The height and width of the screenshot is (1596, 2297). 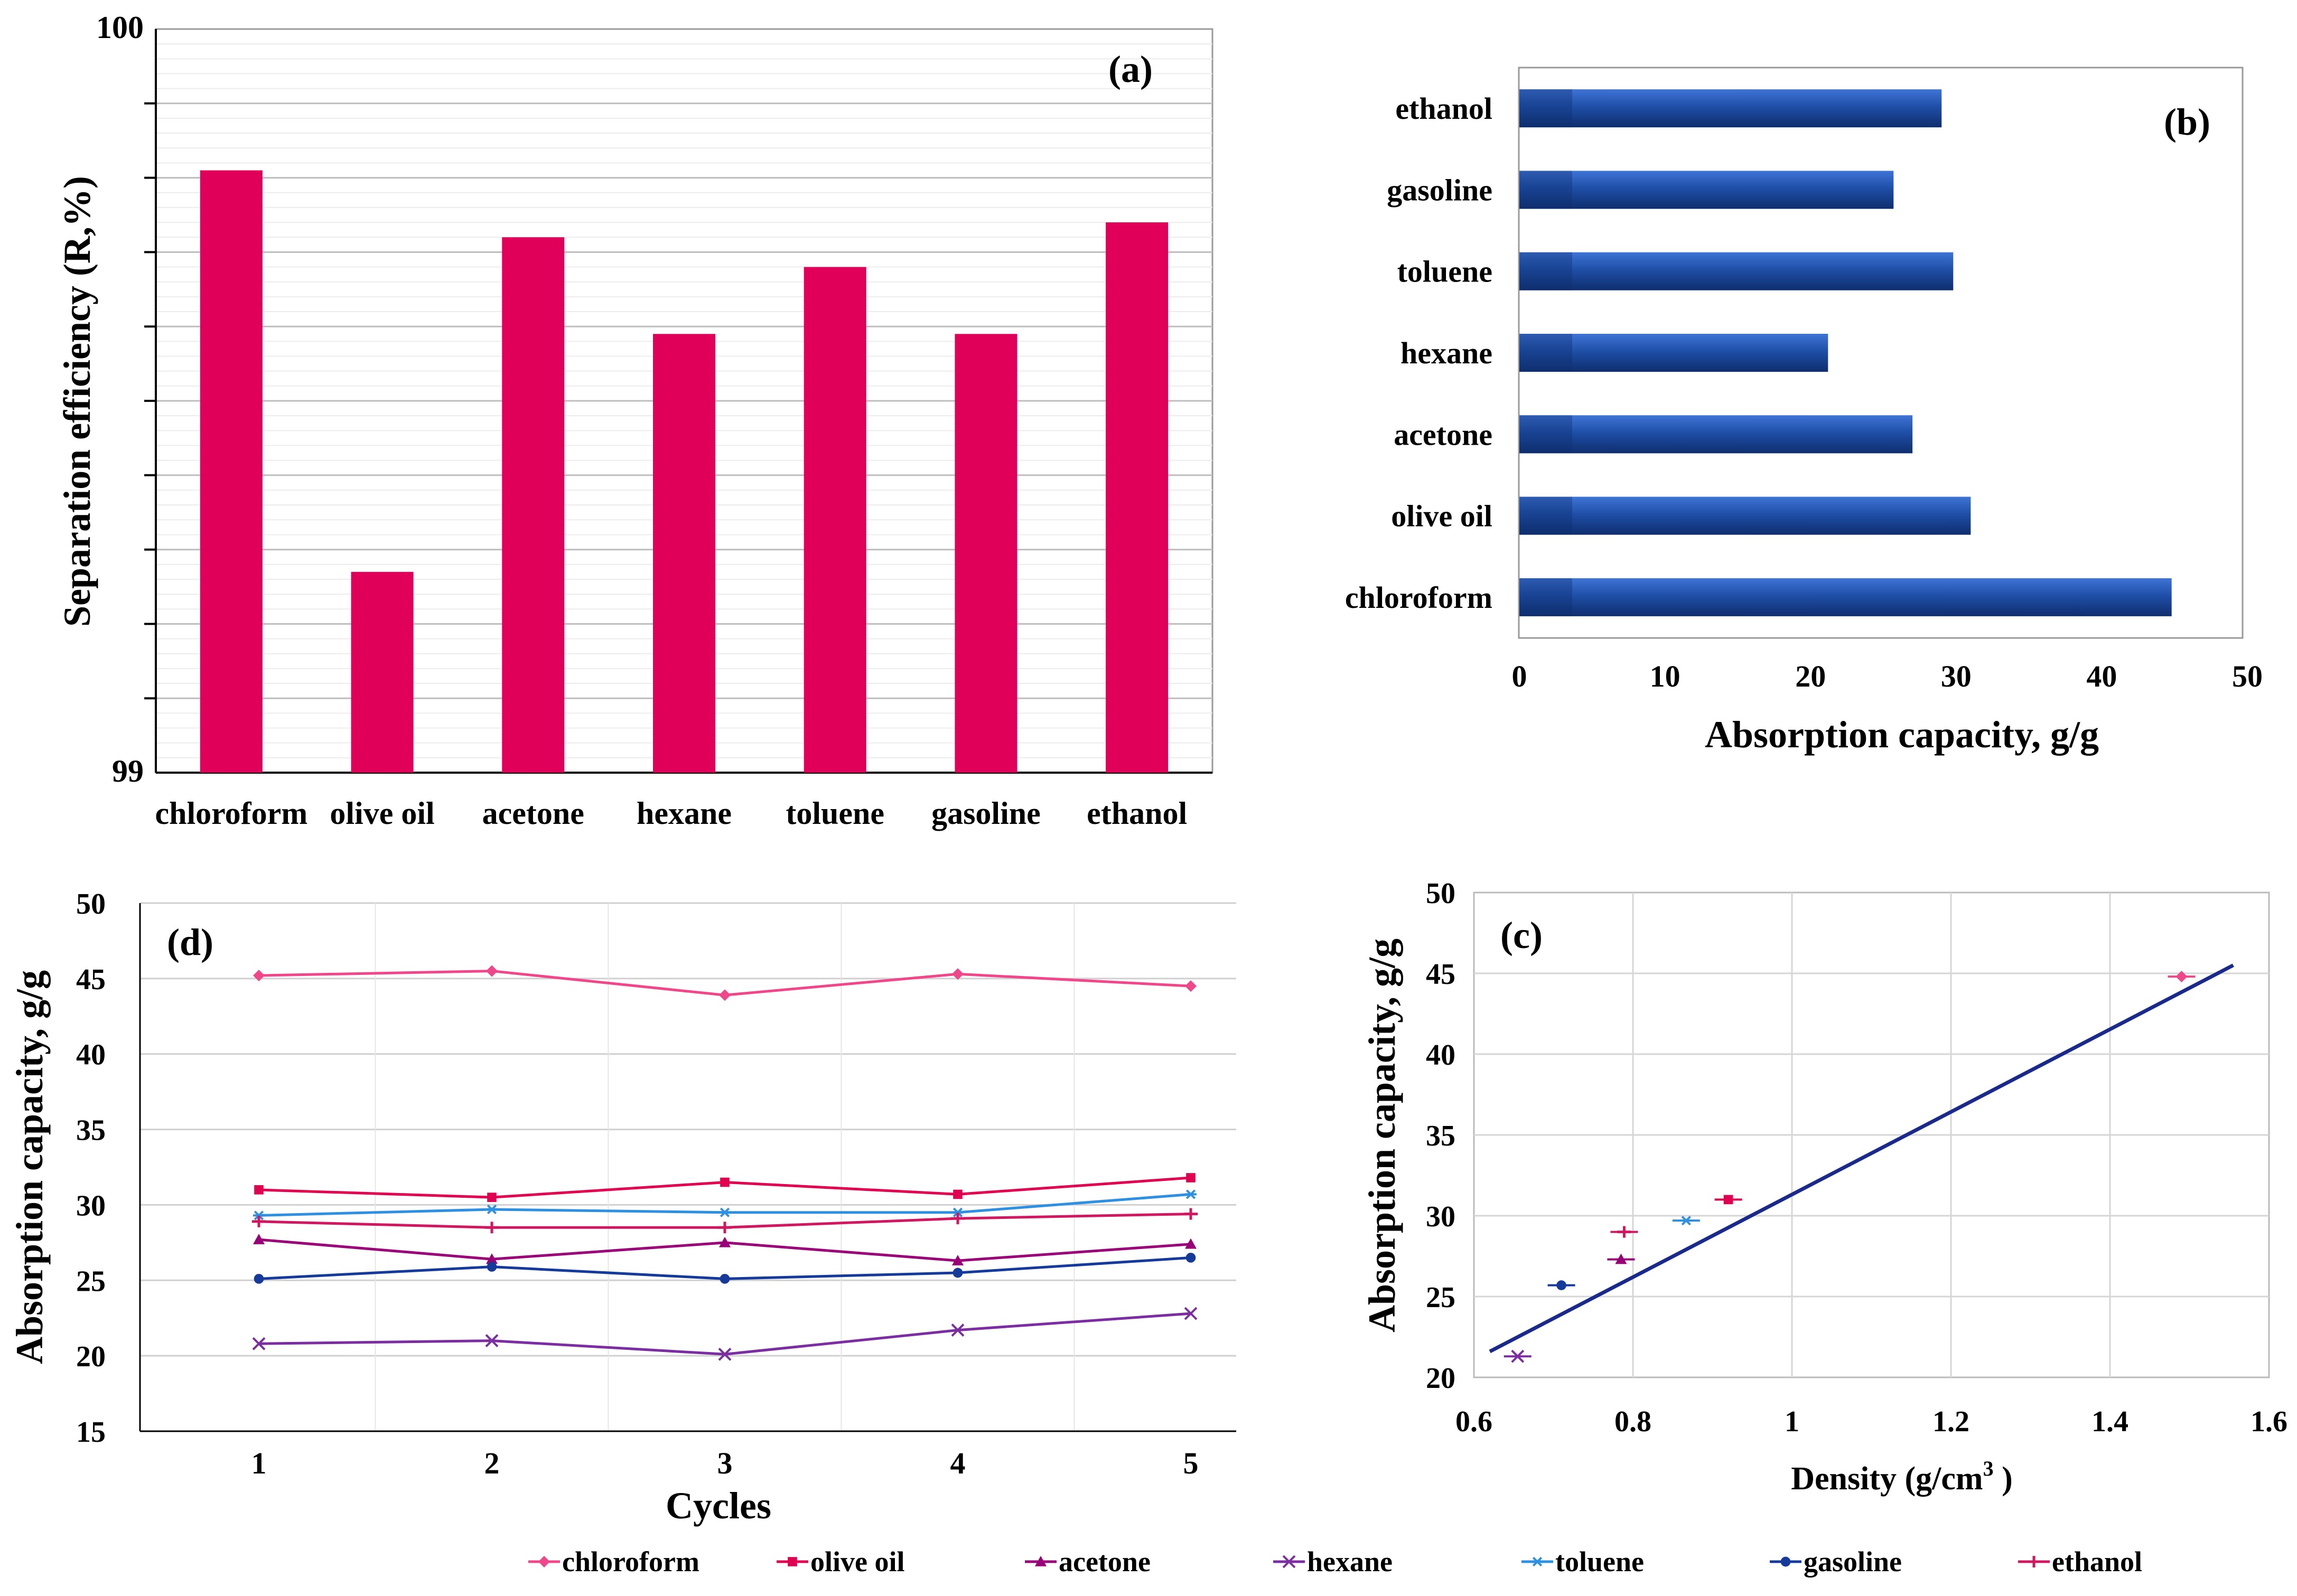 What do you see at coordinates (533, 505) in the screenshot?
I see `panel-a-bar-acetone` at bounding box center [533, 505].